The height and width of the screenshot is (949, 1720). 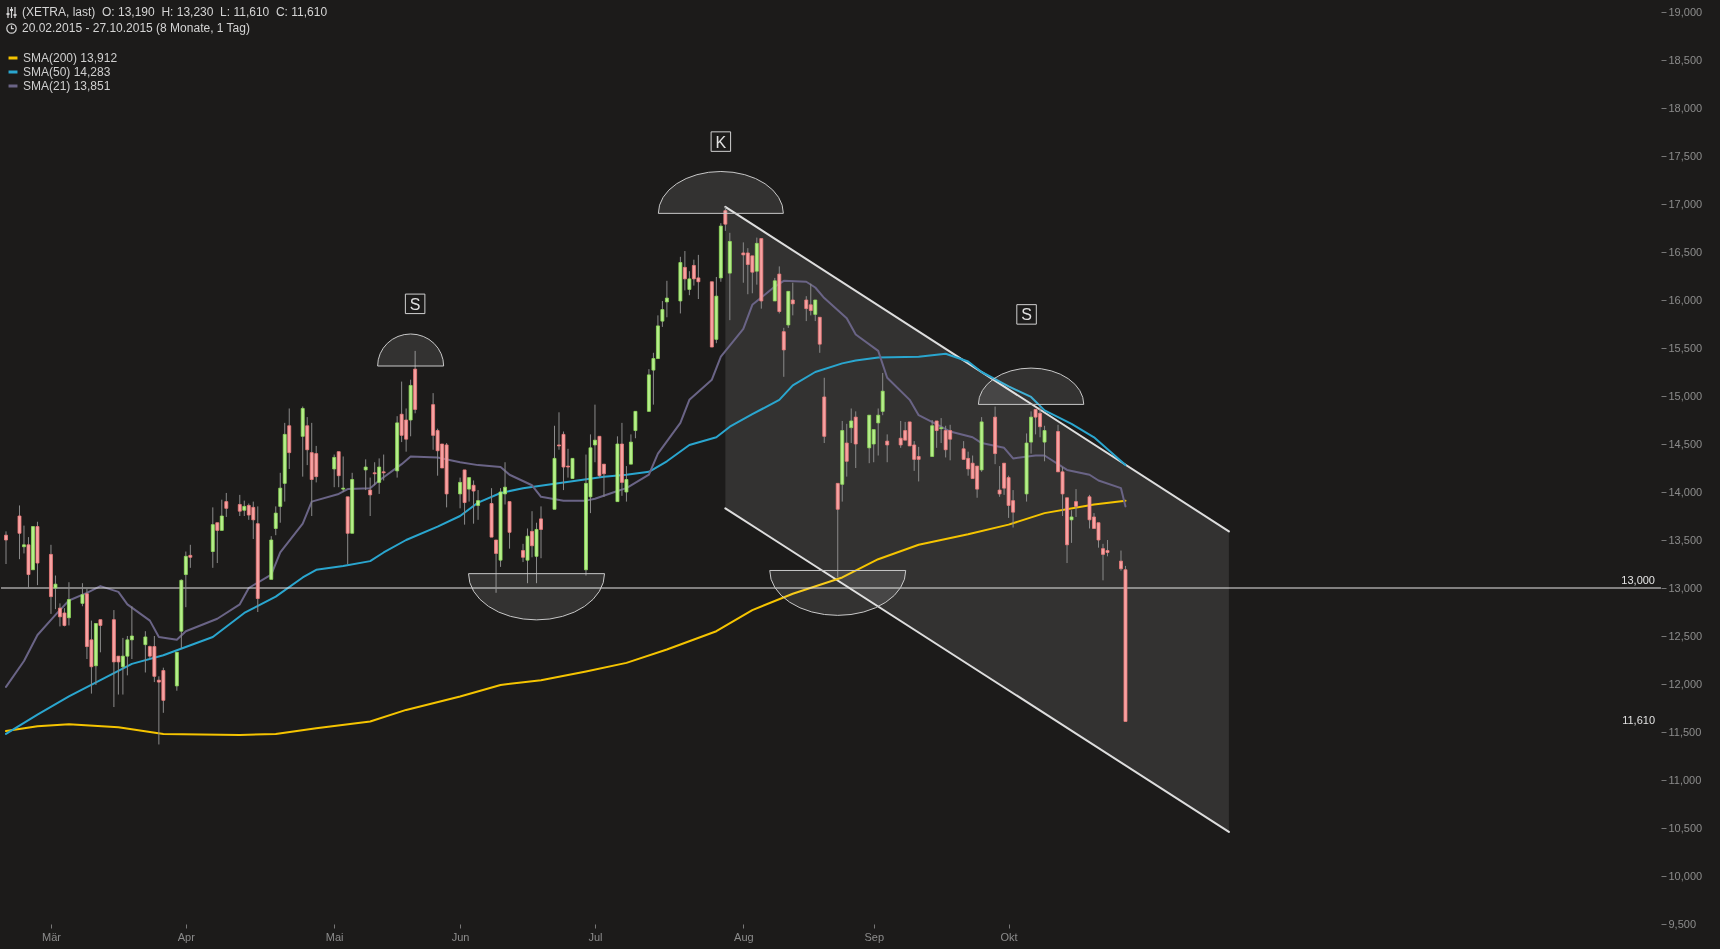 What do you see at coordinates (1685, 443) in the screenshot?
I see `y-tick-label: 14,500` at bounding box center [1685, 443].